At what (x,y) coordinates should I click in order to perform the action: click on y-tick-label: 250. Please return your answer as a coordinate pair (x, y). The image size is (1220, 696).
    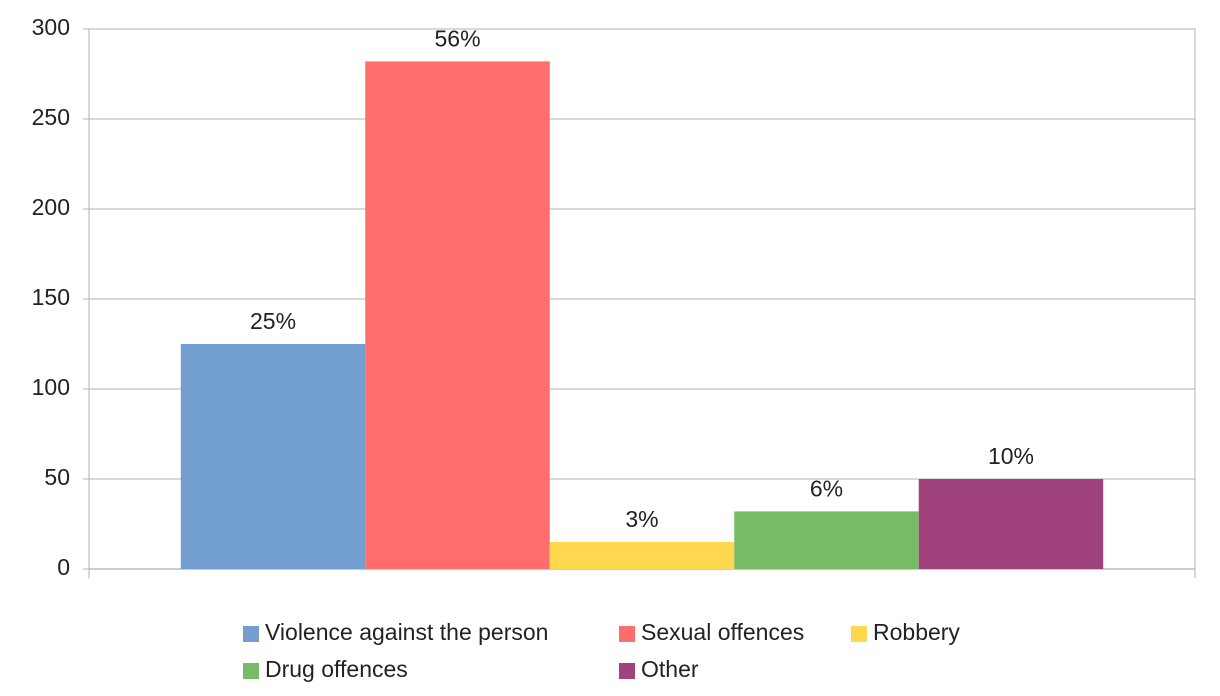
    Looking at the image, I should click on (51, 117).